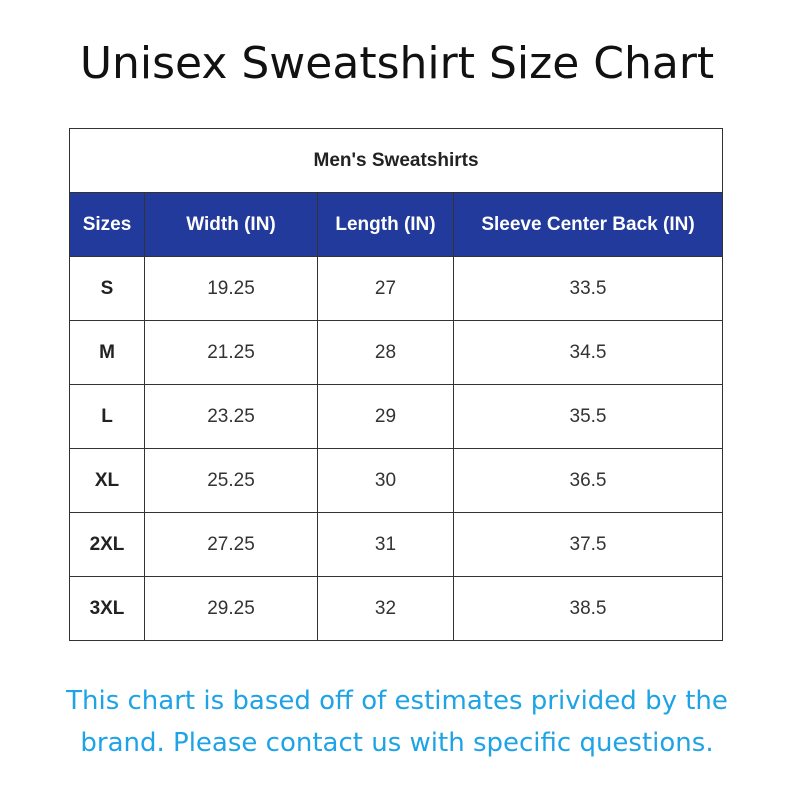 The image size is (794, 794). I want to click on width-cell: 27.25, so click(231, 544).